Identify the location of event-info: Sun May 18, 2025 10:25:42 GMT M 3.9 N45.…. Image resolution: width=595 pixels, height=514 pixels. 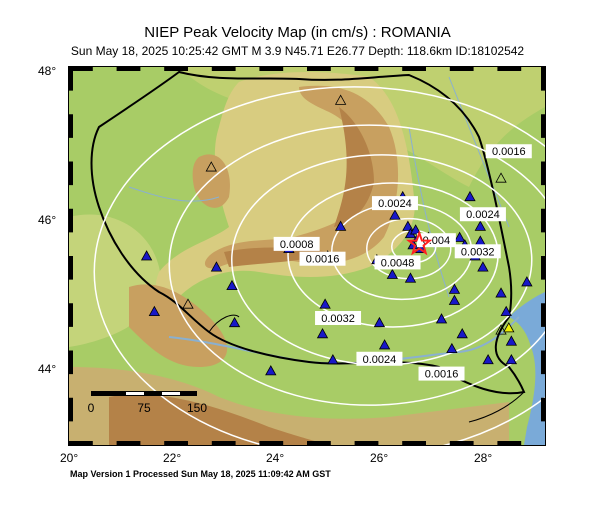
(297, 51).